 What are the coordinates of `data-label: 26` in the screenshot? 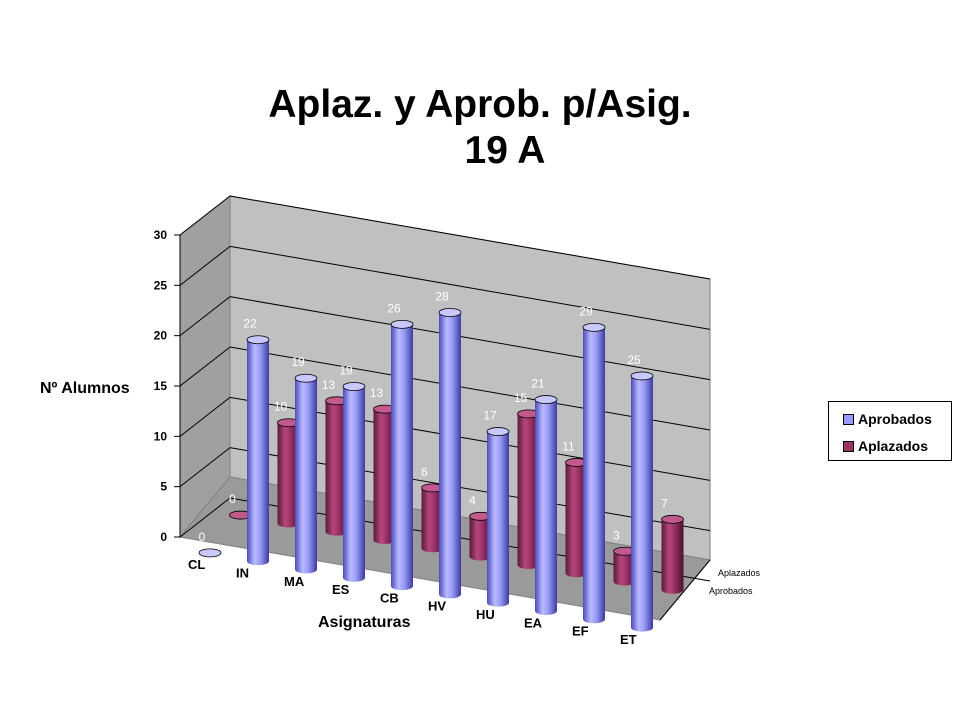 It's located at (394, 308).